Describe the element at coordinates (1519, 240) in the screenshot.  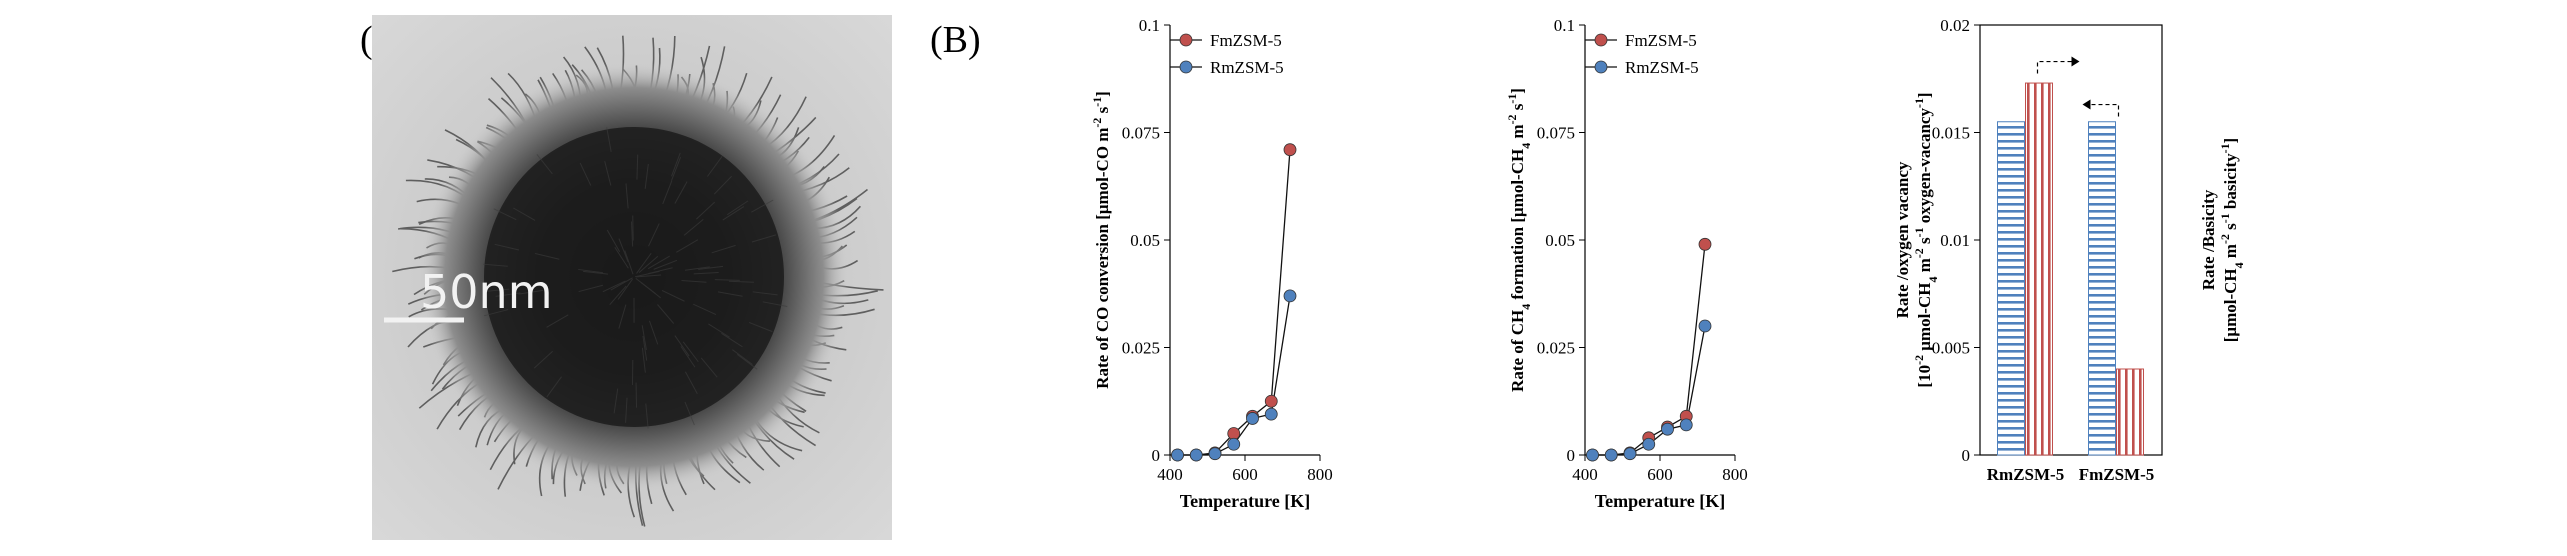
I see `ch4-y-axis-title: Rate of CH4 formation [μmol-CH4 m-2 s-1]` at that location.